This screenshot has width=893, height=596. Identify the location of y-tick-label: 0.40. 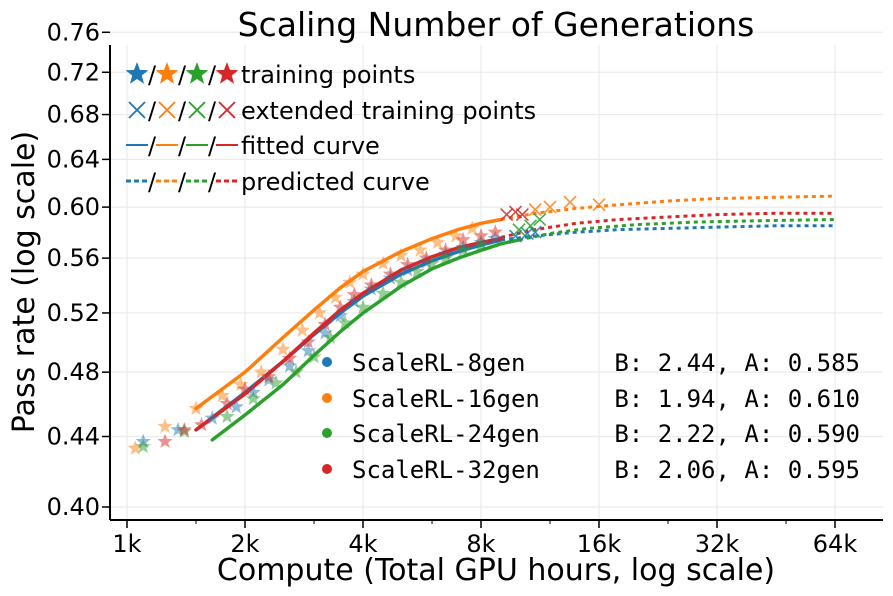
(73, 507).